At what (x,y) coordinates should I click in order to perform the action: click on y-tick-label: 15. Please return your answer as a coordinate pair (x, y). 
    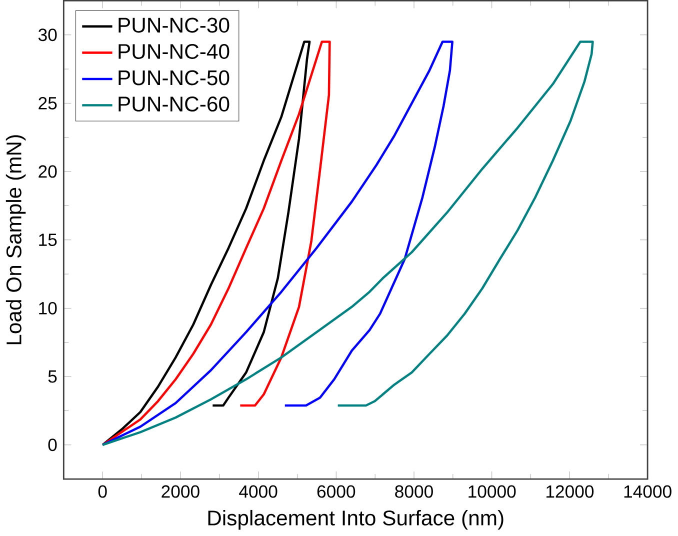
    Looking at the image, I should click on (48, 240).